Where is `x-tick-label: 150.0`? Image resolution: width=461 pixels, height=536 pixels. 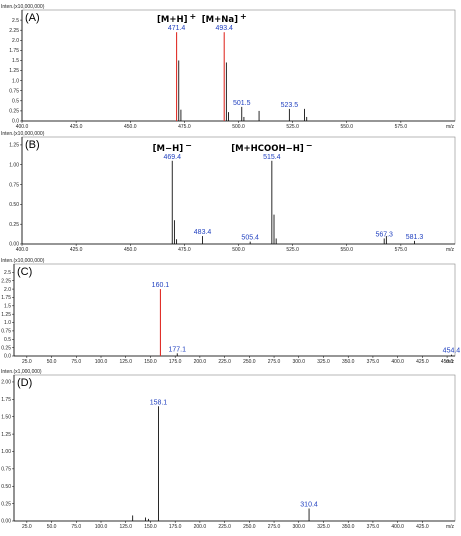 x-tick-label: 150.0 is located at coordinates (150, 527).